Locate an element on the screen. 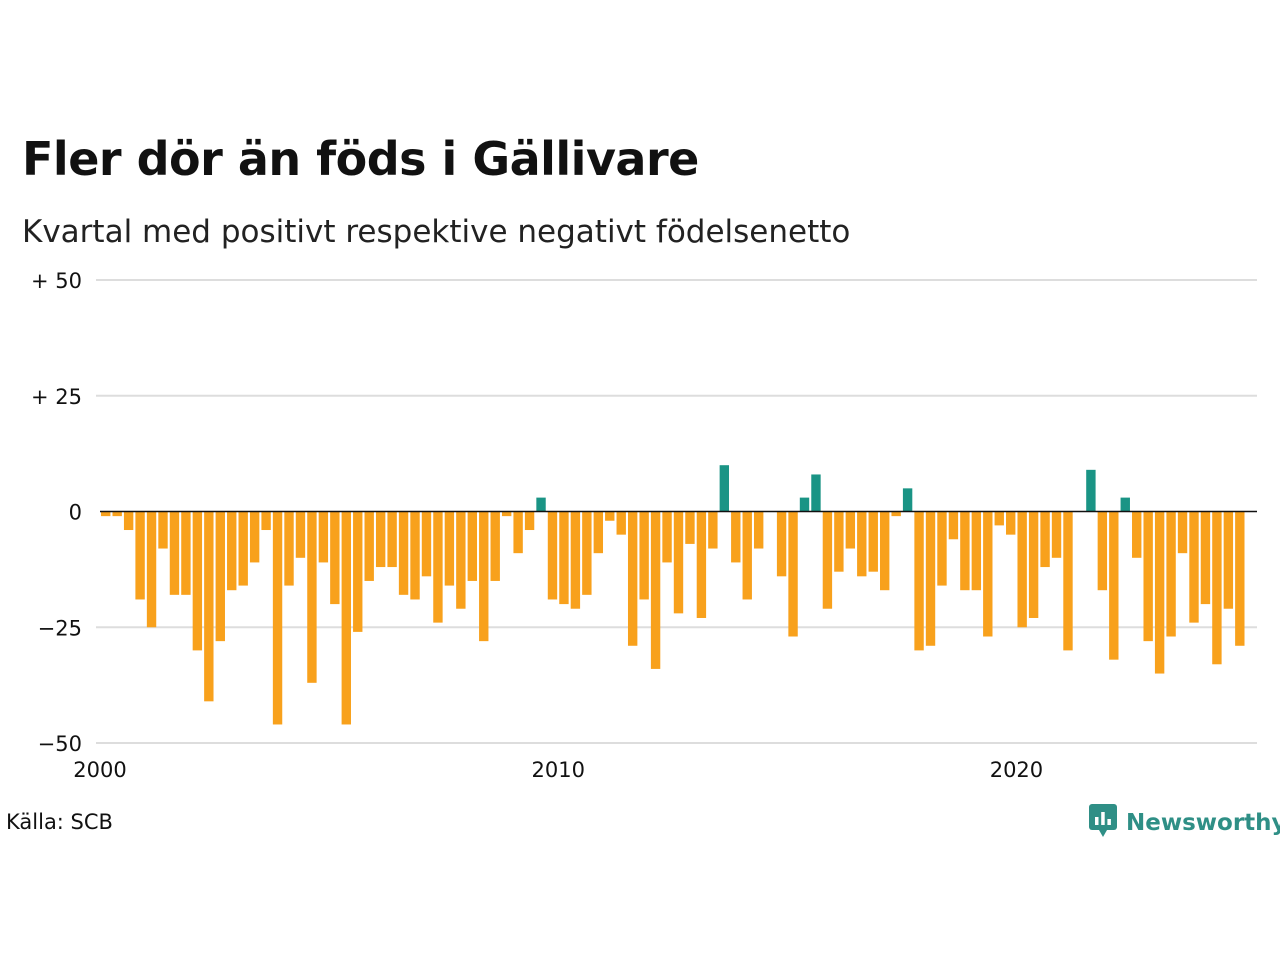 This screenshot has height=960, width=1280. x-tick-label: 2010 is located at coordinates (557, 770).